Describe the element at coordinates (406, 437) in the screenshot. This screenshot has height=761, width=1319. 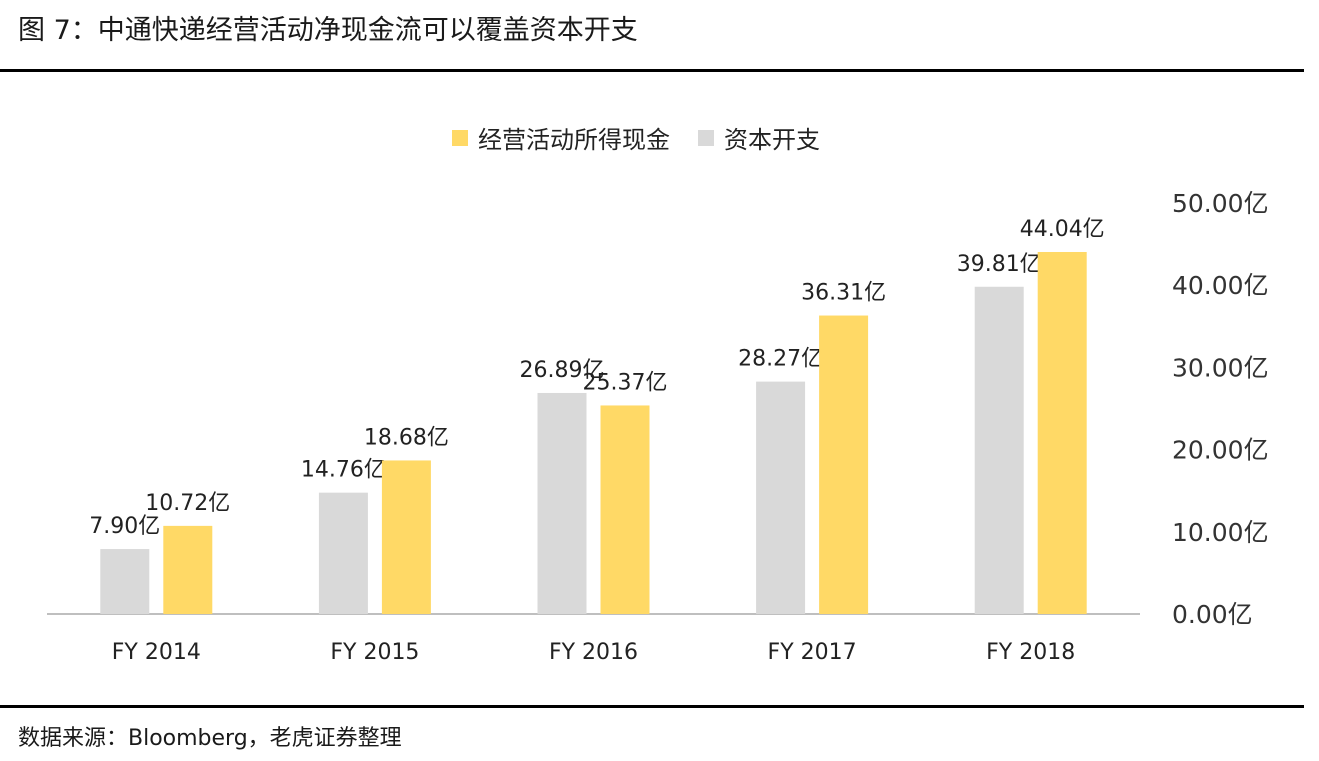
I see `data-label: 18.68亿` at that location.